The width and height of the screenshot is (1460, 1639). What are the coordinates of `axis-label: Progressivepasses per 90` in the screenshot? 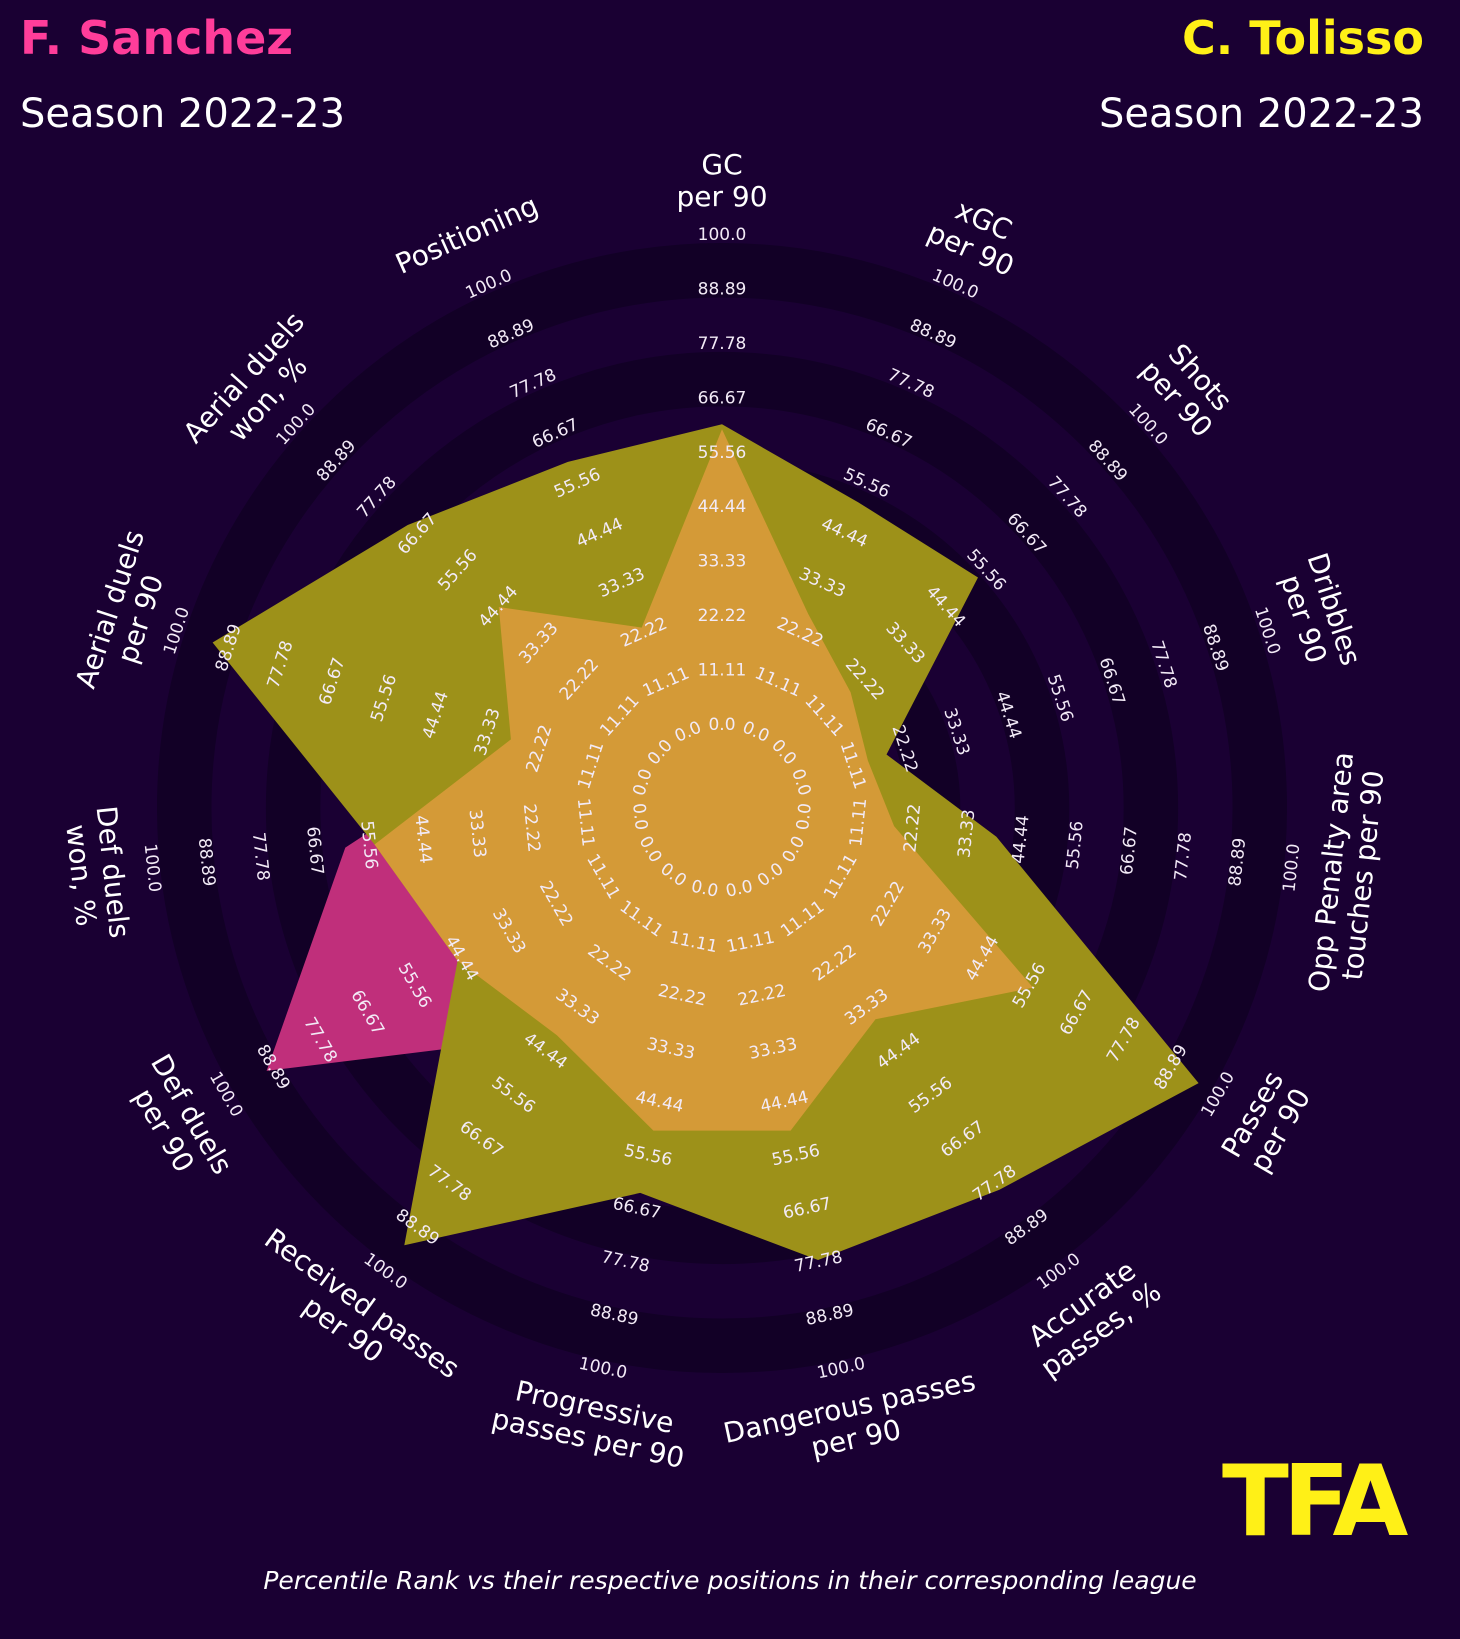 It's located at (591, 1423).